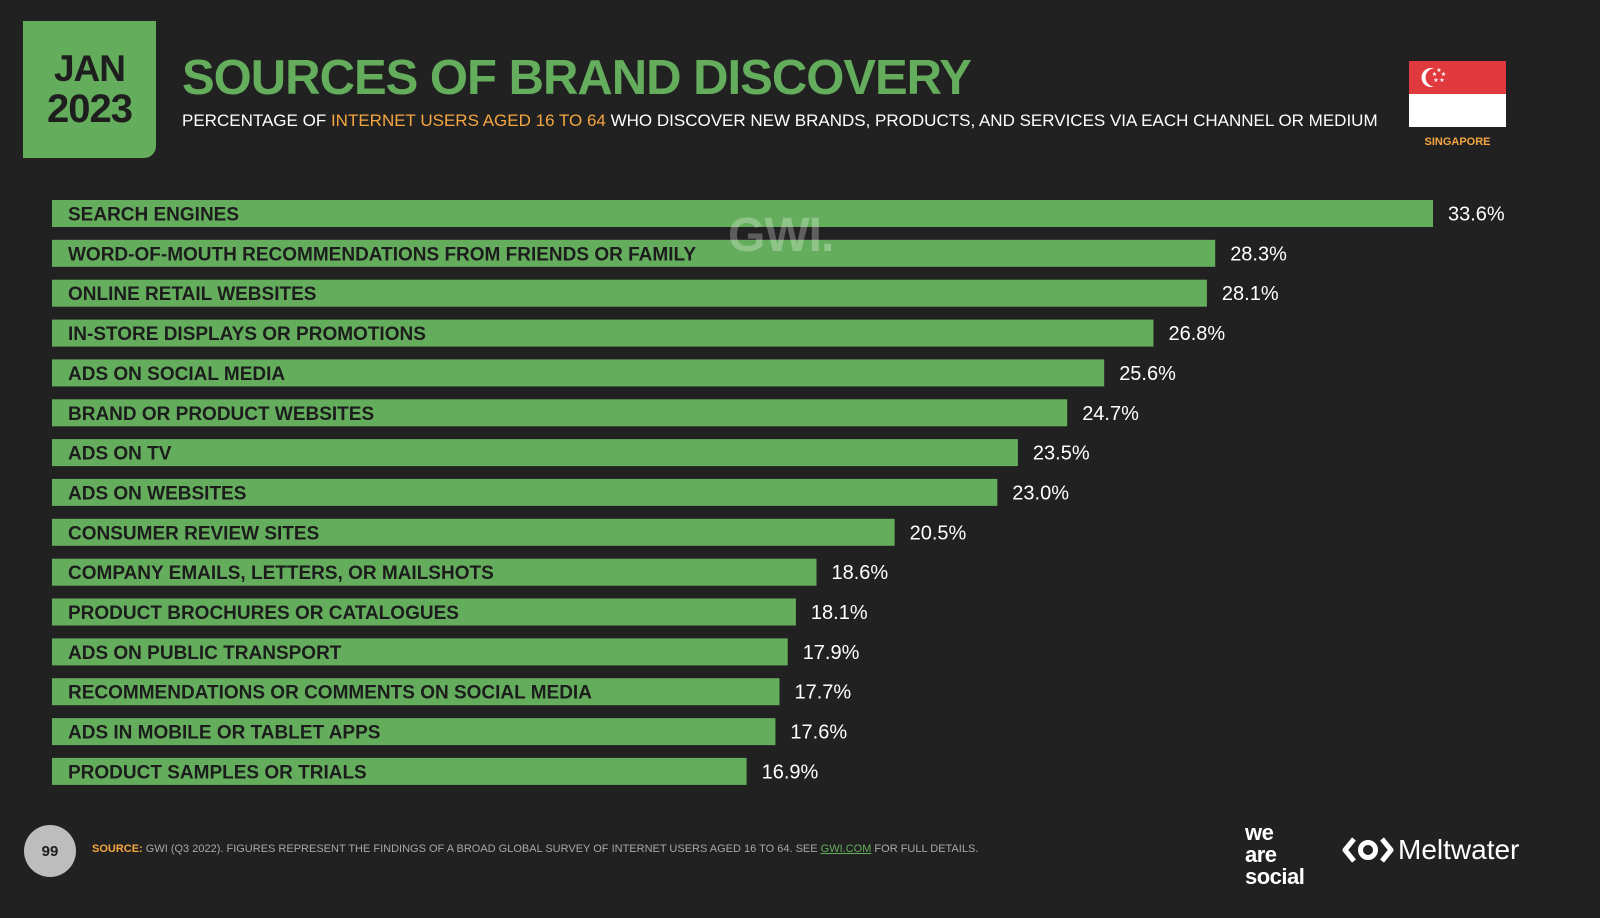 The height and width of the screenshot is (918, 1600). What do you see at coordinates (1147, 374) in the screenshot?
I see `bar-value-label: 25.6%` at bounding box center [1147, 374].